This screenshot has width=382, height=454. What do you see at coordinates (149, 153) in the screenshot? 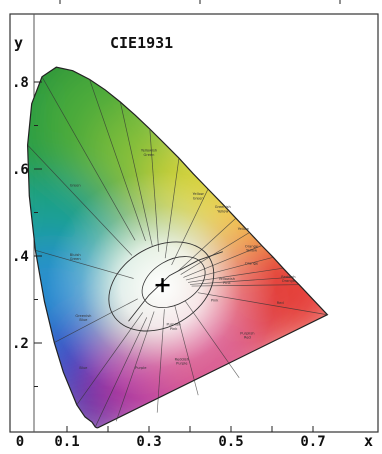
I see `region-label: Yellowish Green` at bounding box center [149, 153].